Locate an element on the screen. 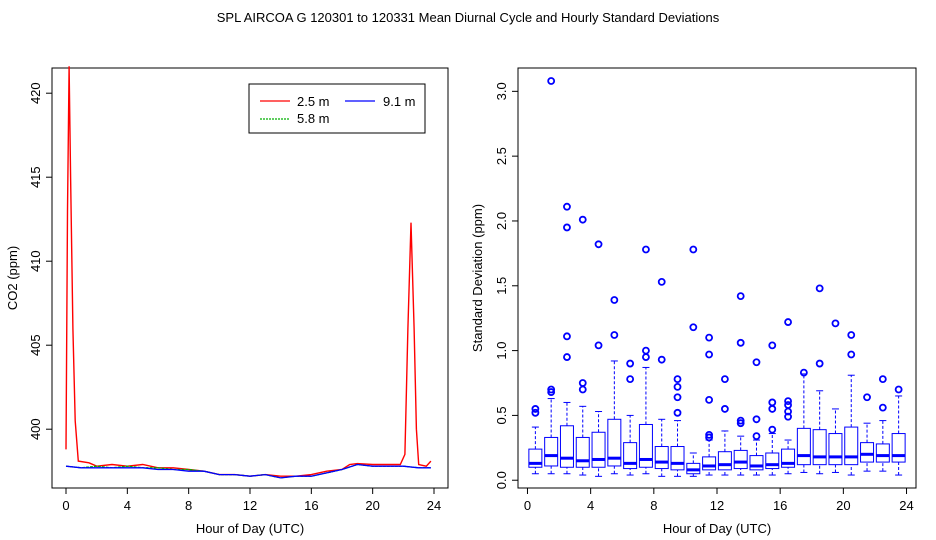 The image size is (936, 540). stddev-y-axis-label: Standard Deviation (ppm) is located at coordinates (477, 278).